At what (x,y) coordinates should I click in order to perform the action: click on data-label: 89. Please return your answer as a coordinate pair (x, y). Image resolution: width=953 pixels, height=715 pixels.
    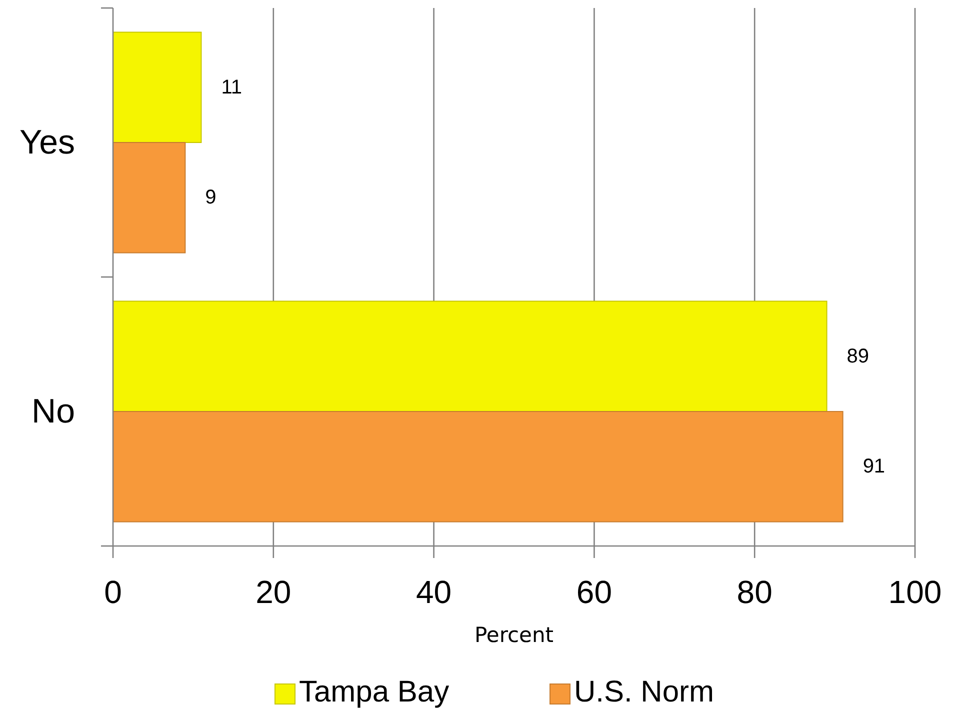
    Looking at the image, I should click on (858, 356).